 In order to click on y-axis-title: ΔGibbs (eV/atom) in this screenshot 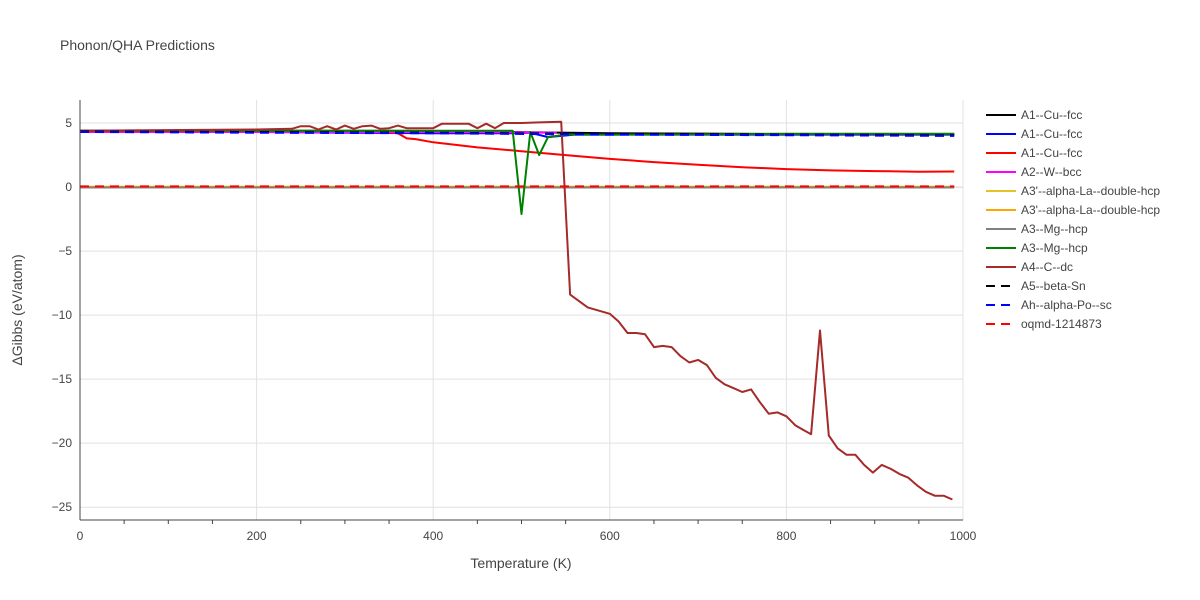, I will do `click(17, 309)`.